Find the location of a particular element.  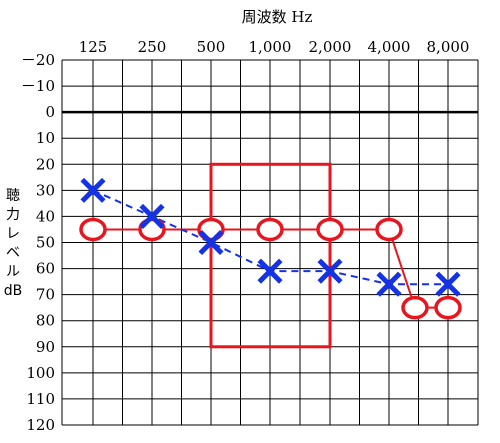

y-axis-title-char: 聴 is located at coordinates (13, 196).